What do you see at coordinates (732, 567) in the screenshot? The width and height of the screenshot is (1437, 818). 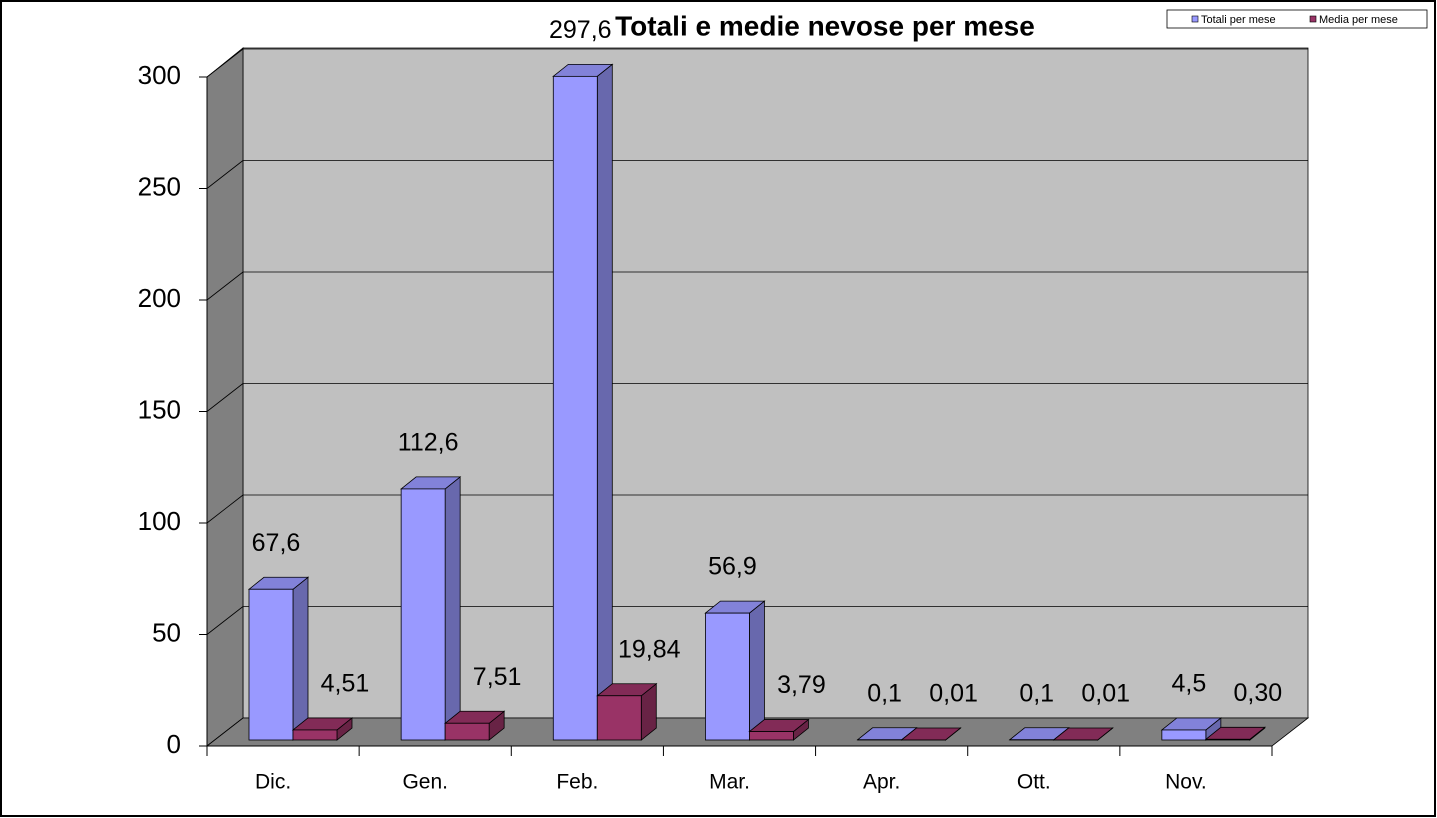 I see `value-label: 56,9` at bounding box center [732, 567].